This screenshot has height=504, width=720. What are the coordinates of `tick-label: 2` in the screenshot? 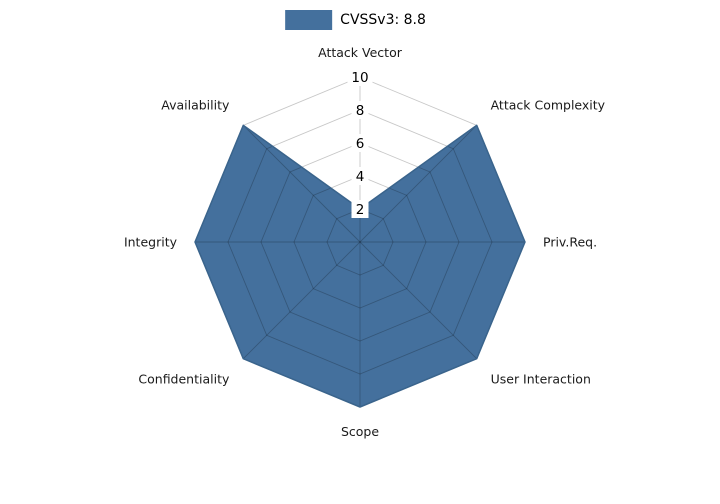 It's located at (360, 210).